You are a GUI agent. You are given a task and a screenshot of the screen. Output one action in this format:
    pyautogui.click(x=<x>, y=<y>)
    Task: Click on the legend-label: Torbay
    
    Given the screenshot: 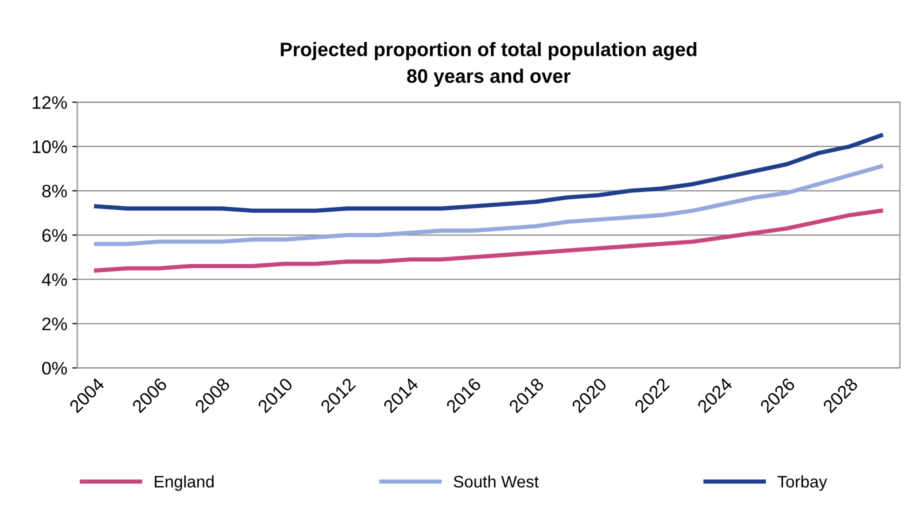 What is the action you would take?
    pyautogui.click(x=803, y=483)
    